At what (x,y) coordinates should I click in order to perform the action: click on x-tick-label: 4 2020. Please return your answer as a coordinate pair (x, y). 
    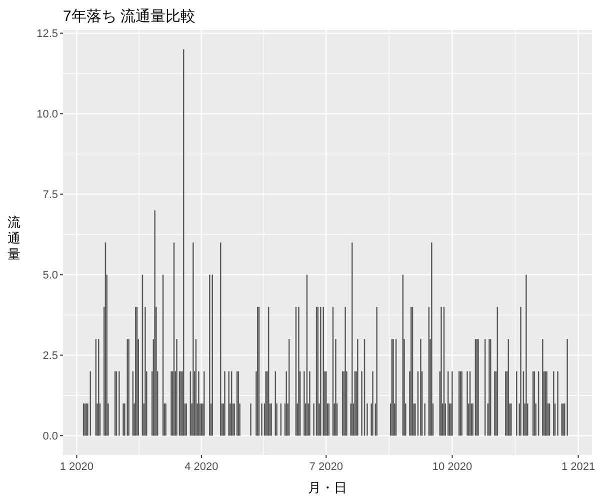
    Looking at the image, I should click on (201, 467).